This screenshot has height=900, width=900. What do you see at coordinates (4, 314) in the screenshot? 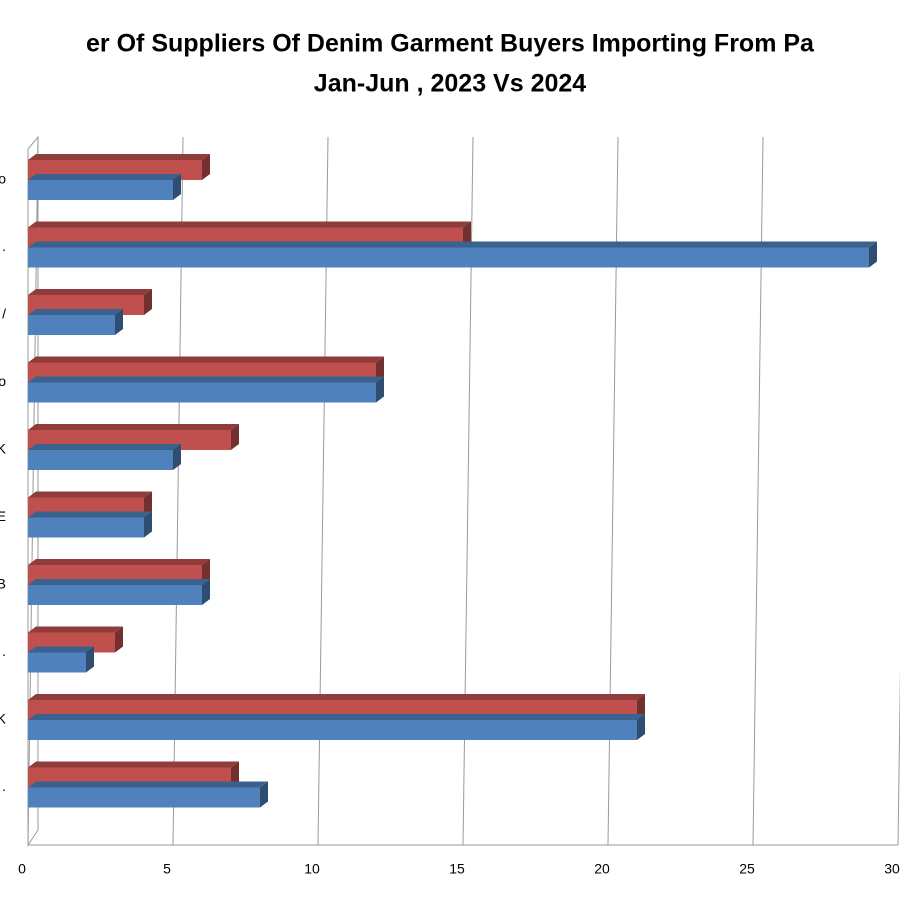
I see `y-tick-label: /` at bounding box center [4, 314].